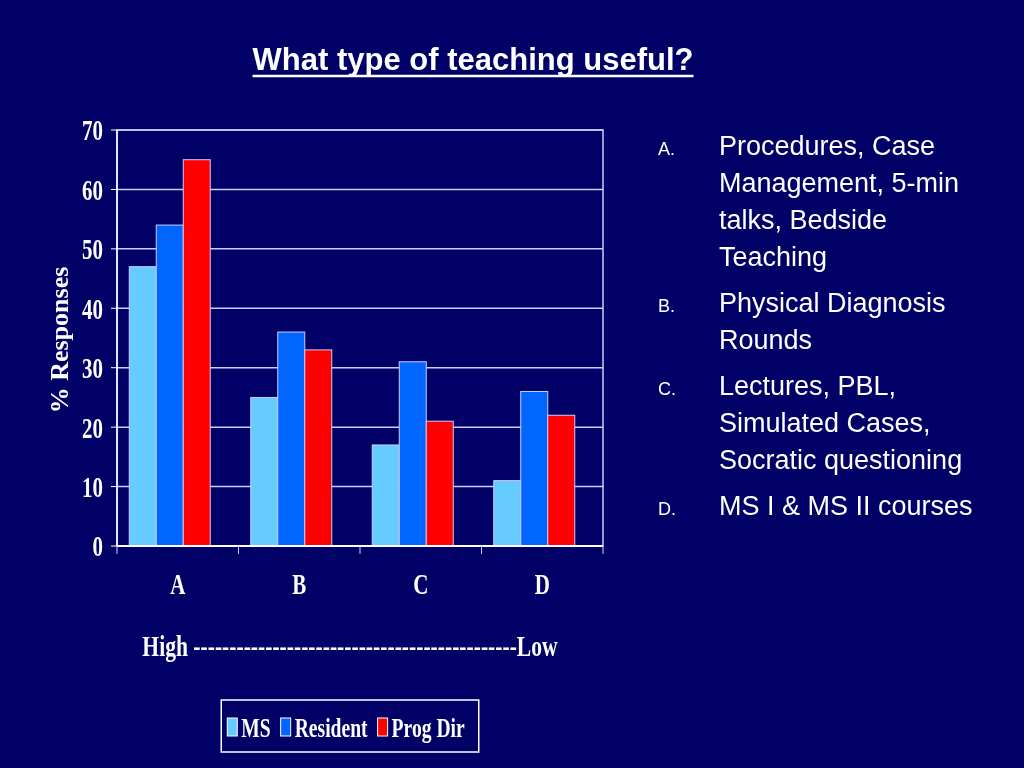 The height and width of the screenshot is (768, 1024). What do you see at coordinates (810, 423) in the screenshot?
I see `text: C. Lectures, PBL, Simulated Cases, Socratic questioning` at bounding box center [810, 423].